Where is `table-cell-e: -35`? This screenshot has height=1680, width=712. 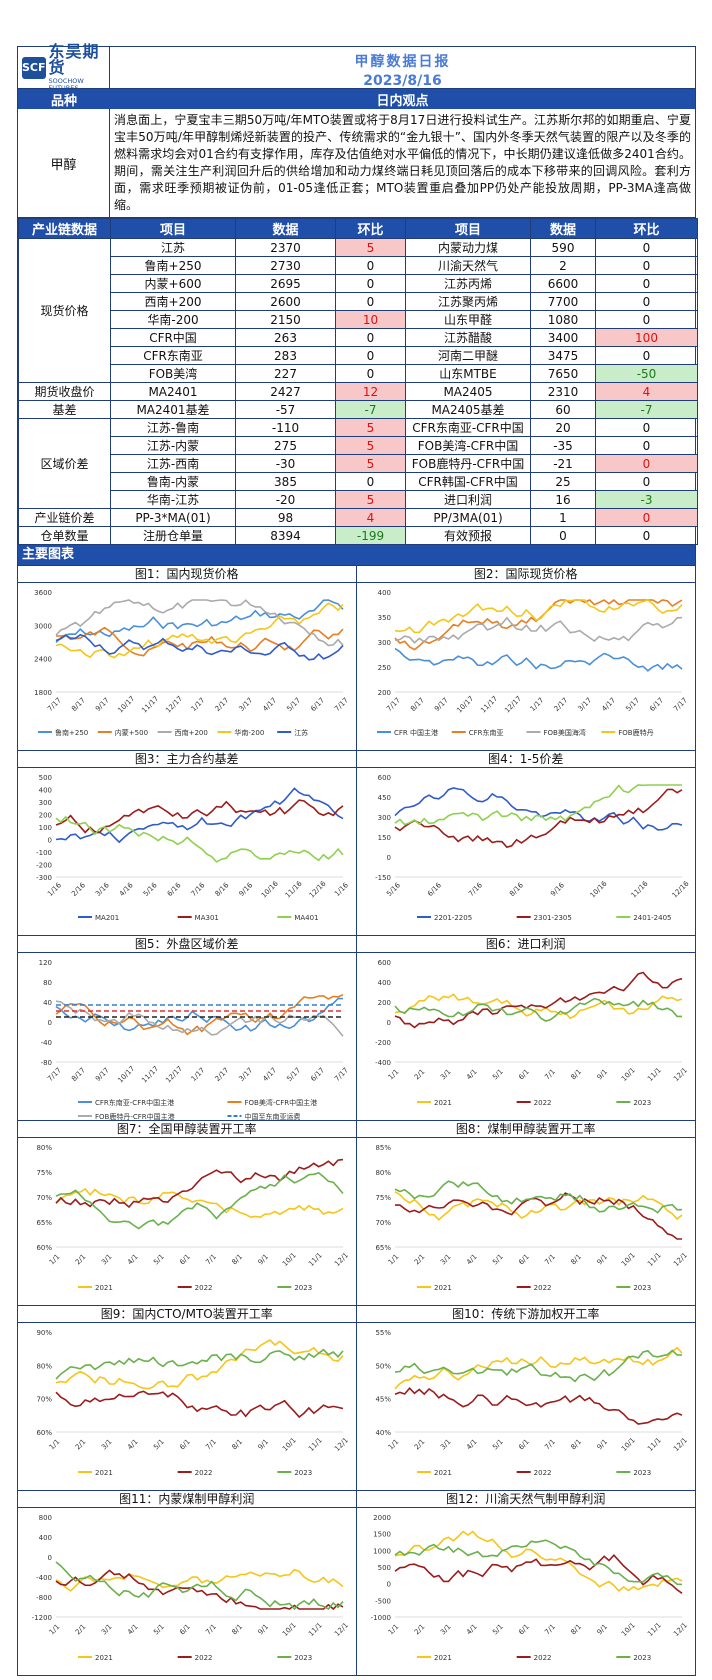
table-cell-e: -35 is located at coordinates (563, 445).